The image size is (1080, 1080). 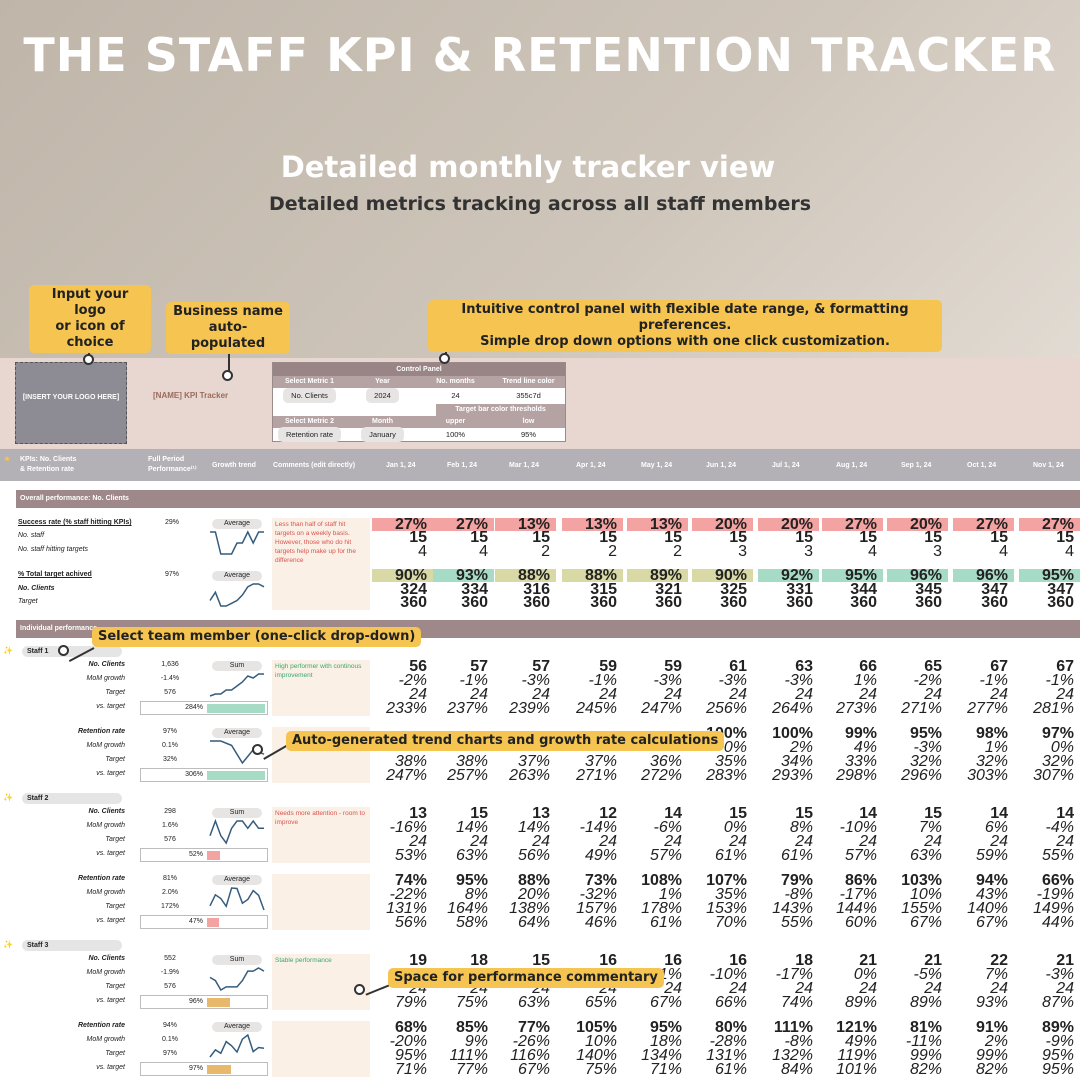 I want to click on table-cell: -14%, so click(x=598, y=827).